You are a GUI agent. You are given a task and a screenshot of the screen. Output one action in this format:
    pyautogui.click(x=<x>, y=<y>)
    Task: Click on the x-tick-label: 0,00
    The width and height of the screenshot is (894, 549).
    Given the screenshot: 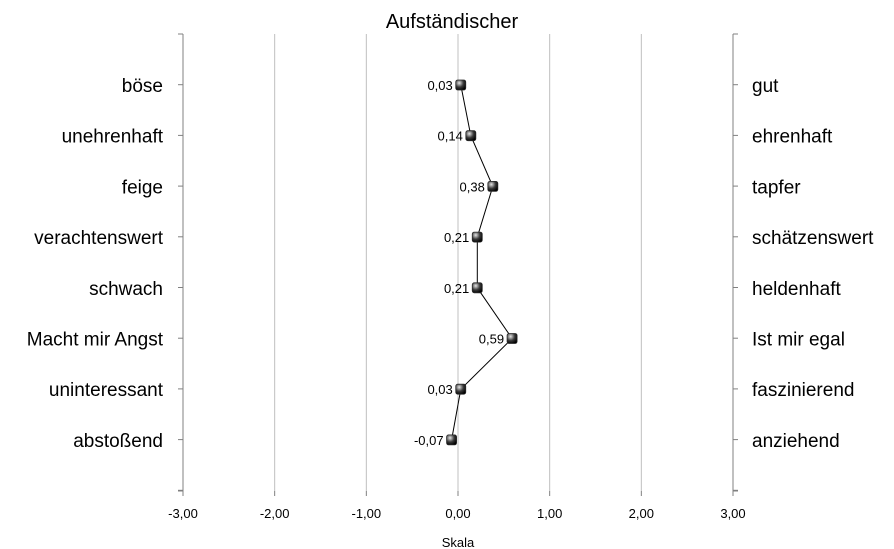 What is the action you would take?
    pyautogui.click(x=457, y=513)
    